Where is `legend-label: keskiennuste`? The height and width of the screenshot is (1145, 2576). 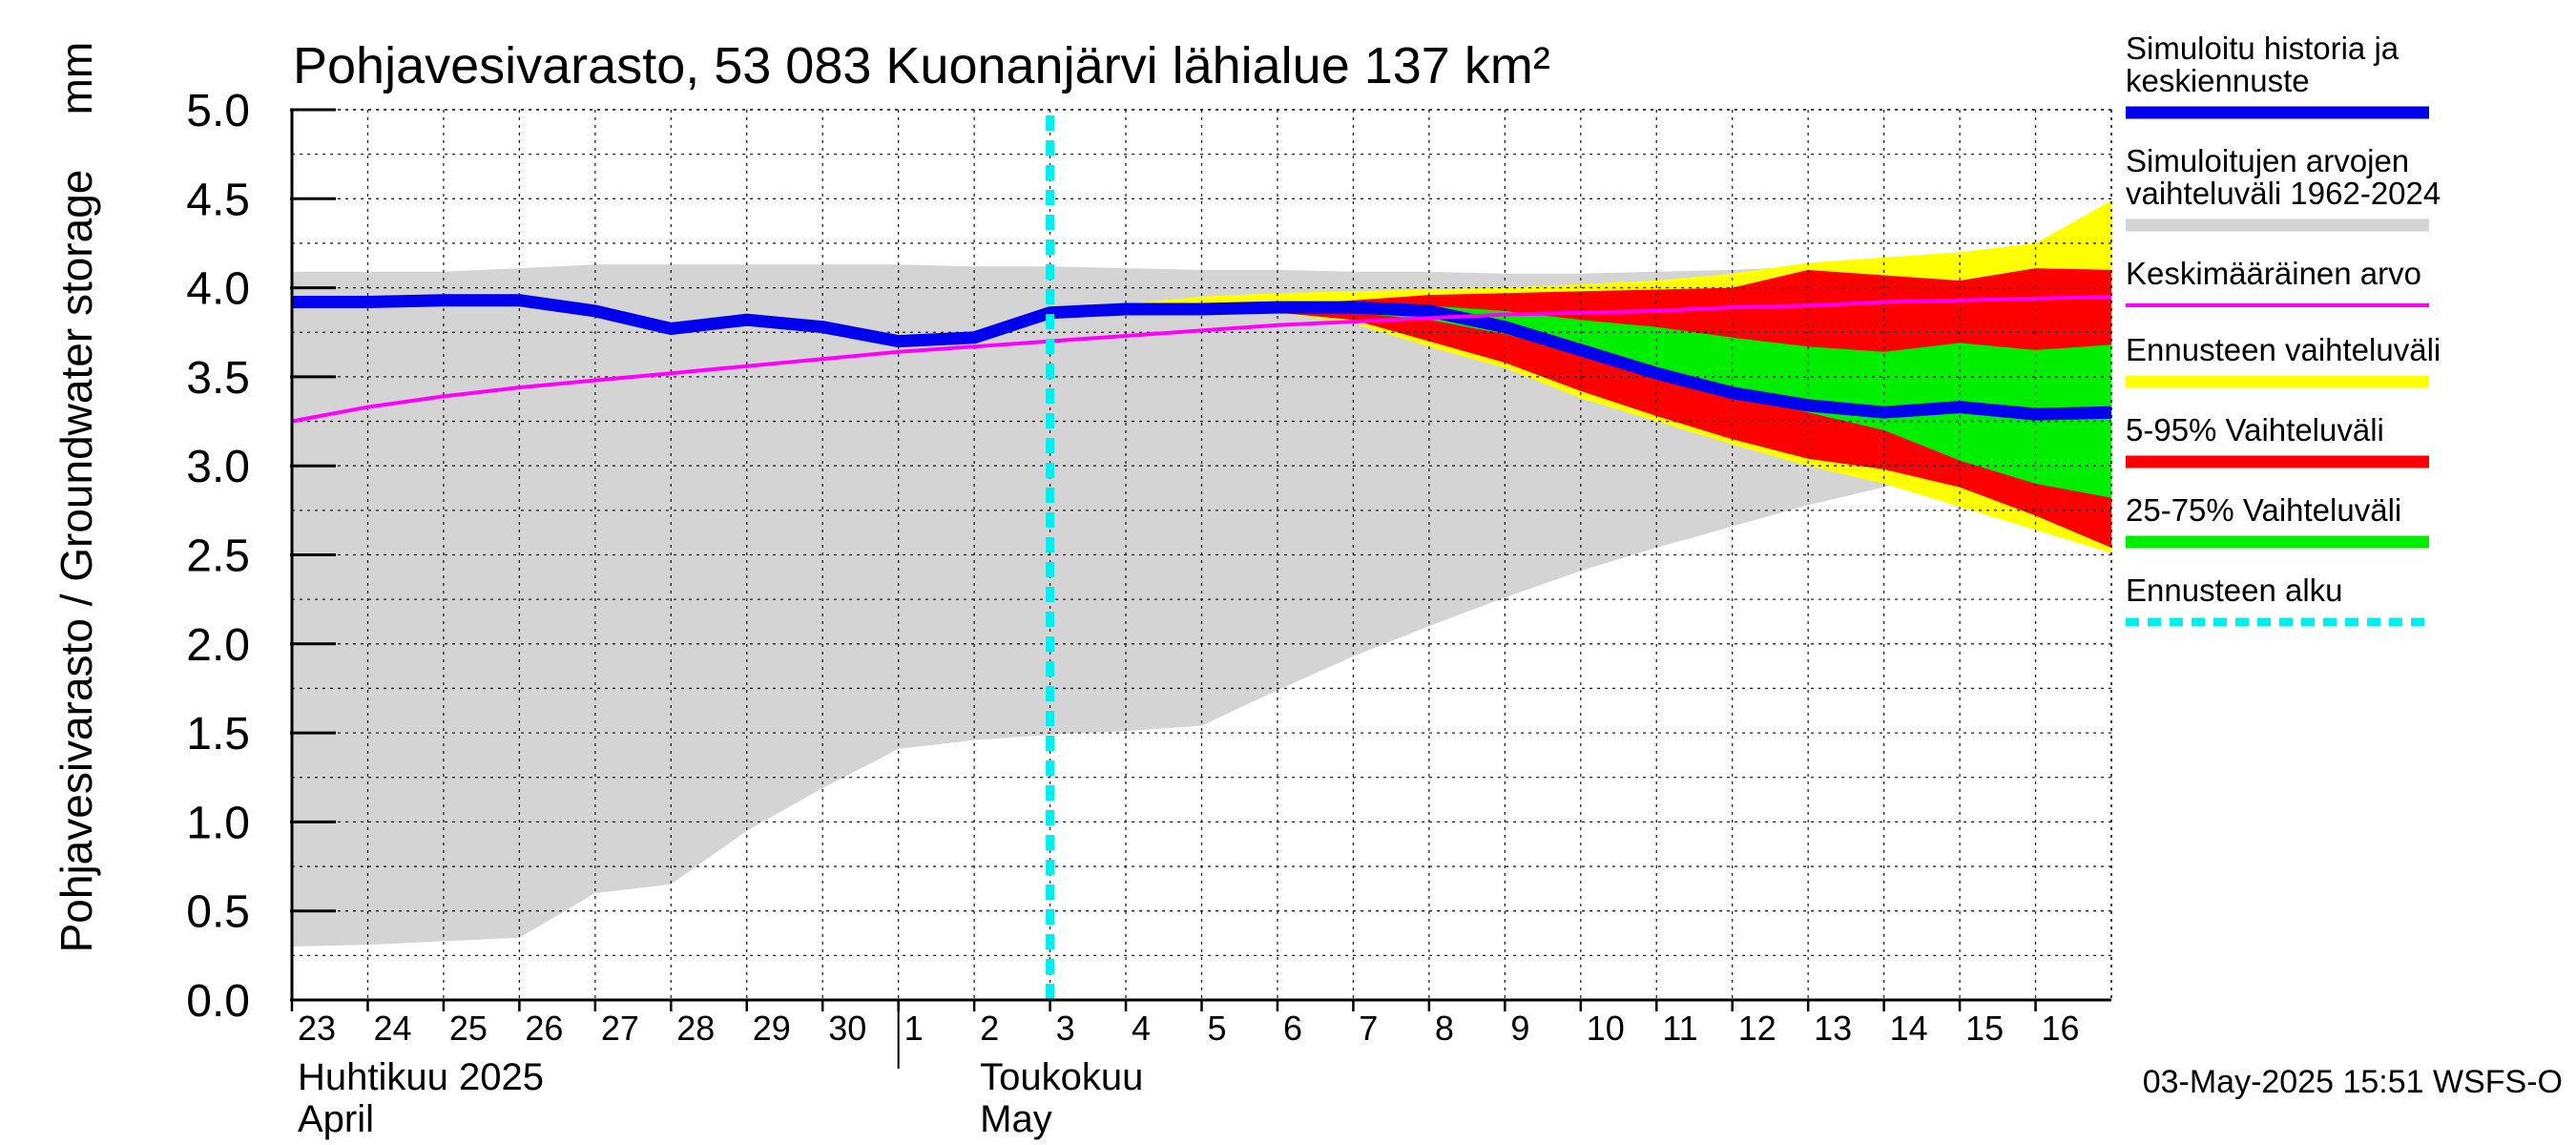 legend-label: keskiennuste is located at coordinates (2218, 80).